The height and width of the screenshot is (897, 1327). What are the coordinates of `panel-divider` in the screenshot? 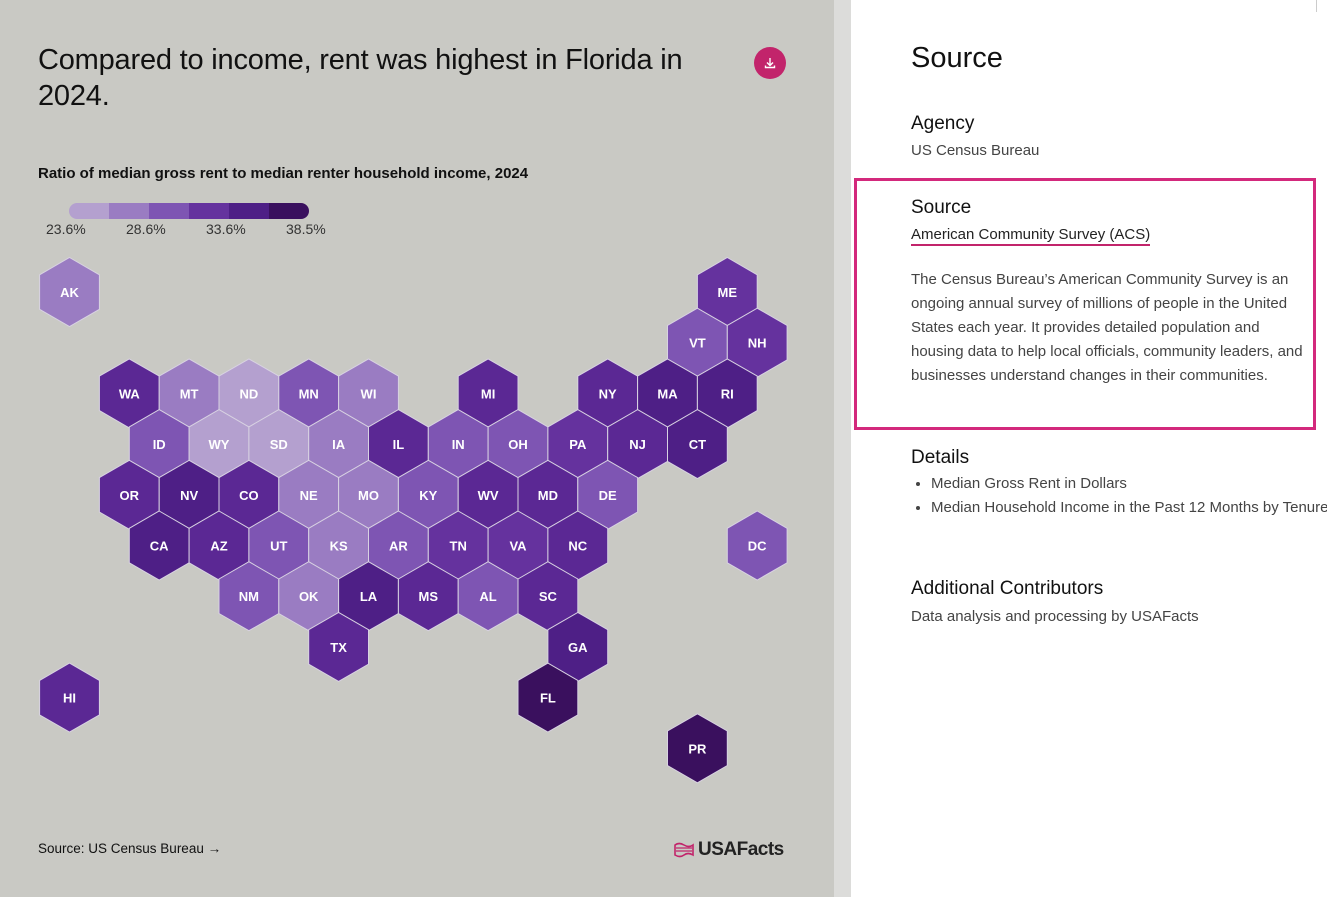 It's located at (842, 448).